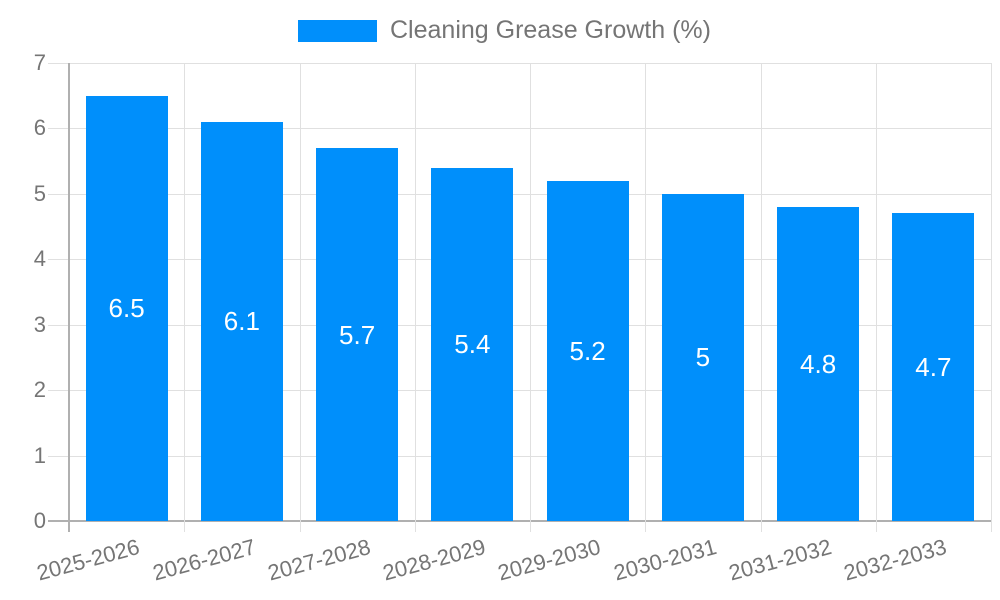 The image size is (1000, 600). What do you see at coordinates (664, 560) in the screenshot?
I see `x-axis-tick-label: 2030-2031` at bounding box center [664, 560].